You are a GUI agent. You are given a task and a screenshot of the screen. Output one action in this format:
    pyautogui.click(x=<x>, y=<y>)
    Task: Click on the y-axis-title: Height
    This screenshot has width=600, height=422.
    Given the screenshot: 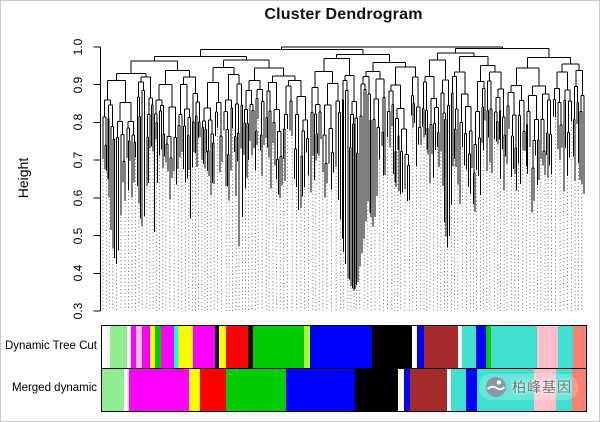 What is the action you would take?
    pyautogui.click(x=23, y=178)
    